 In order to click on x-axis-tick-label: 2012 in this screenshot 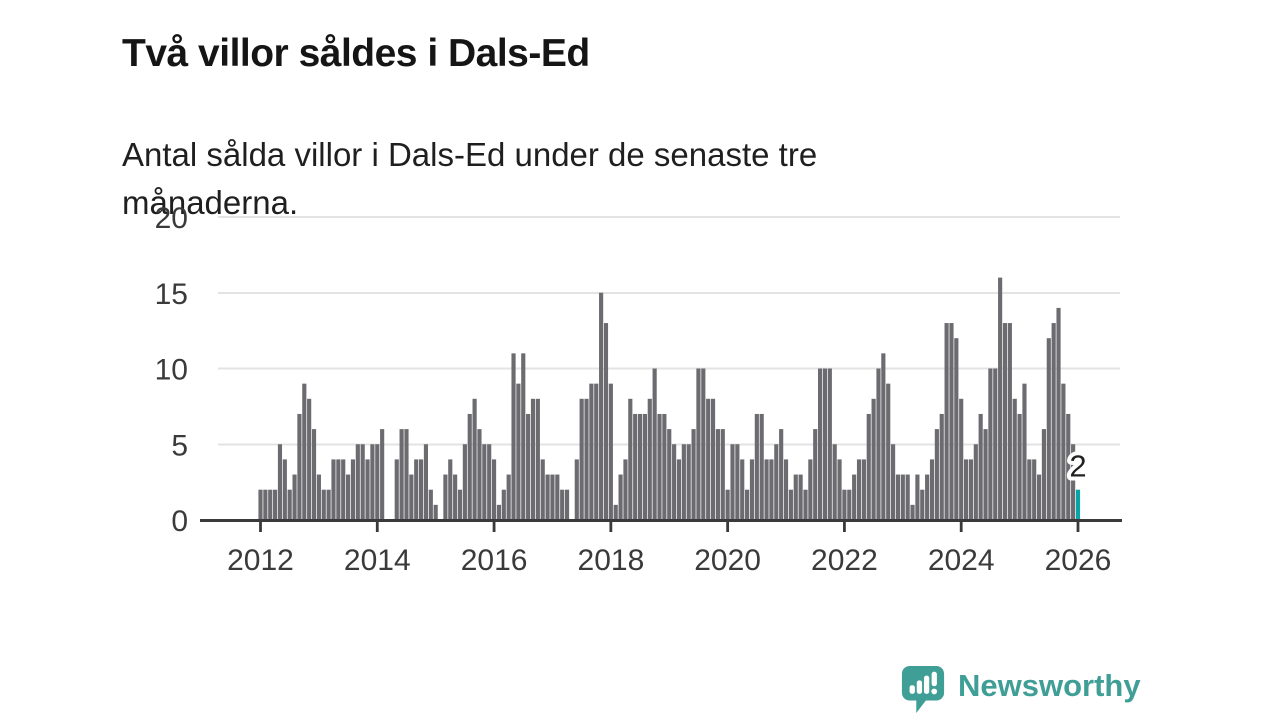, I will do `click(260, 560)`.